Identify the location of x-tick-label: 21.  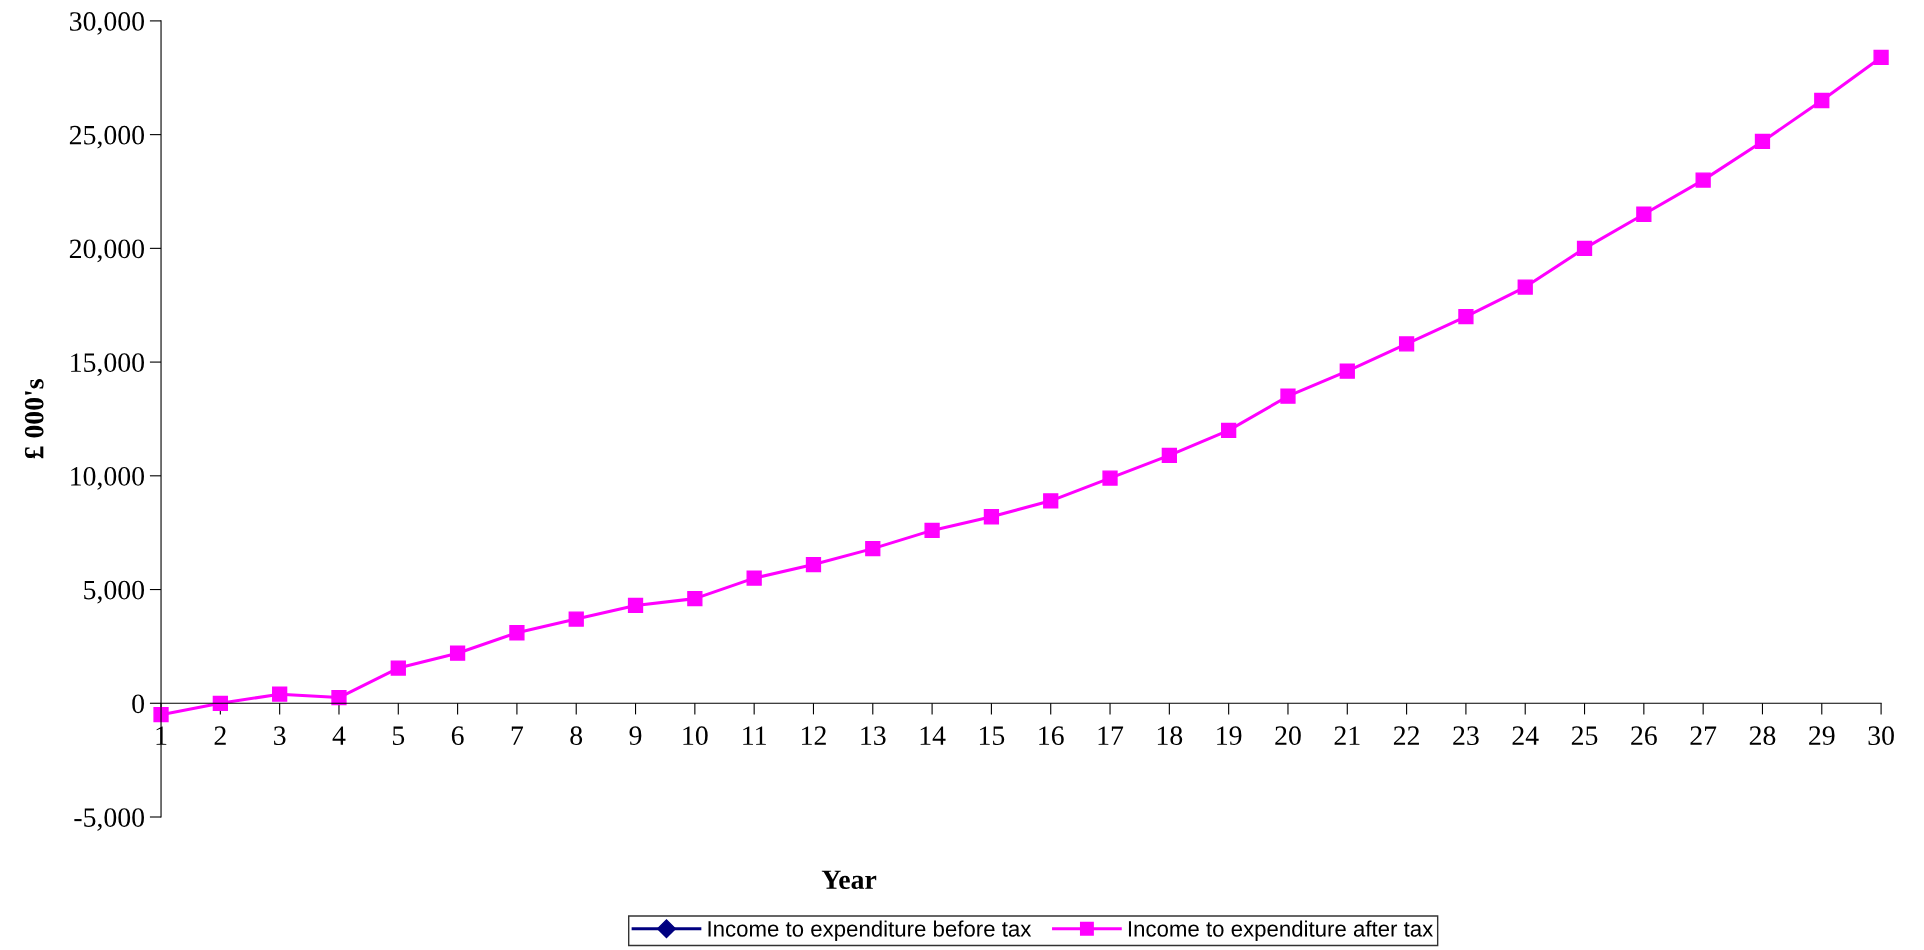
(1347, 735).